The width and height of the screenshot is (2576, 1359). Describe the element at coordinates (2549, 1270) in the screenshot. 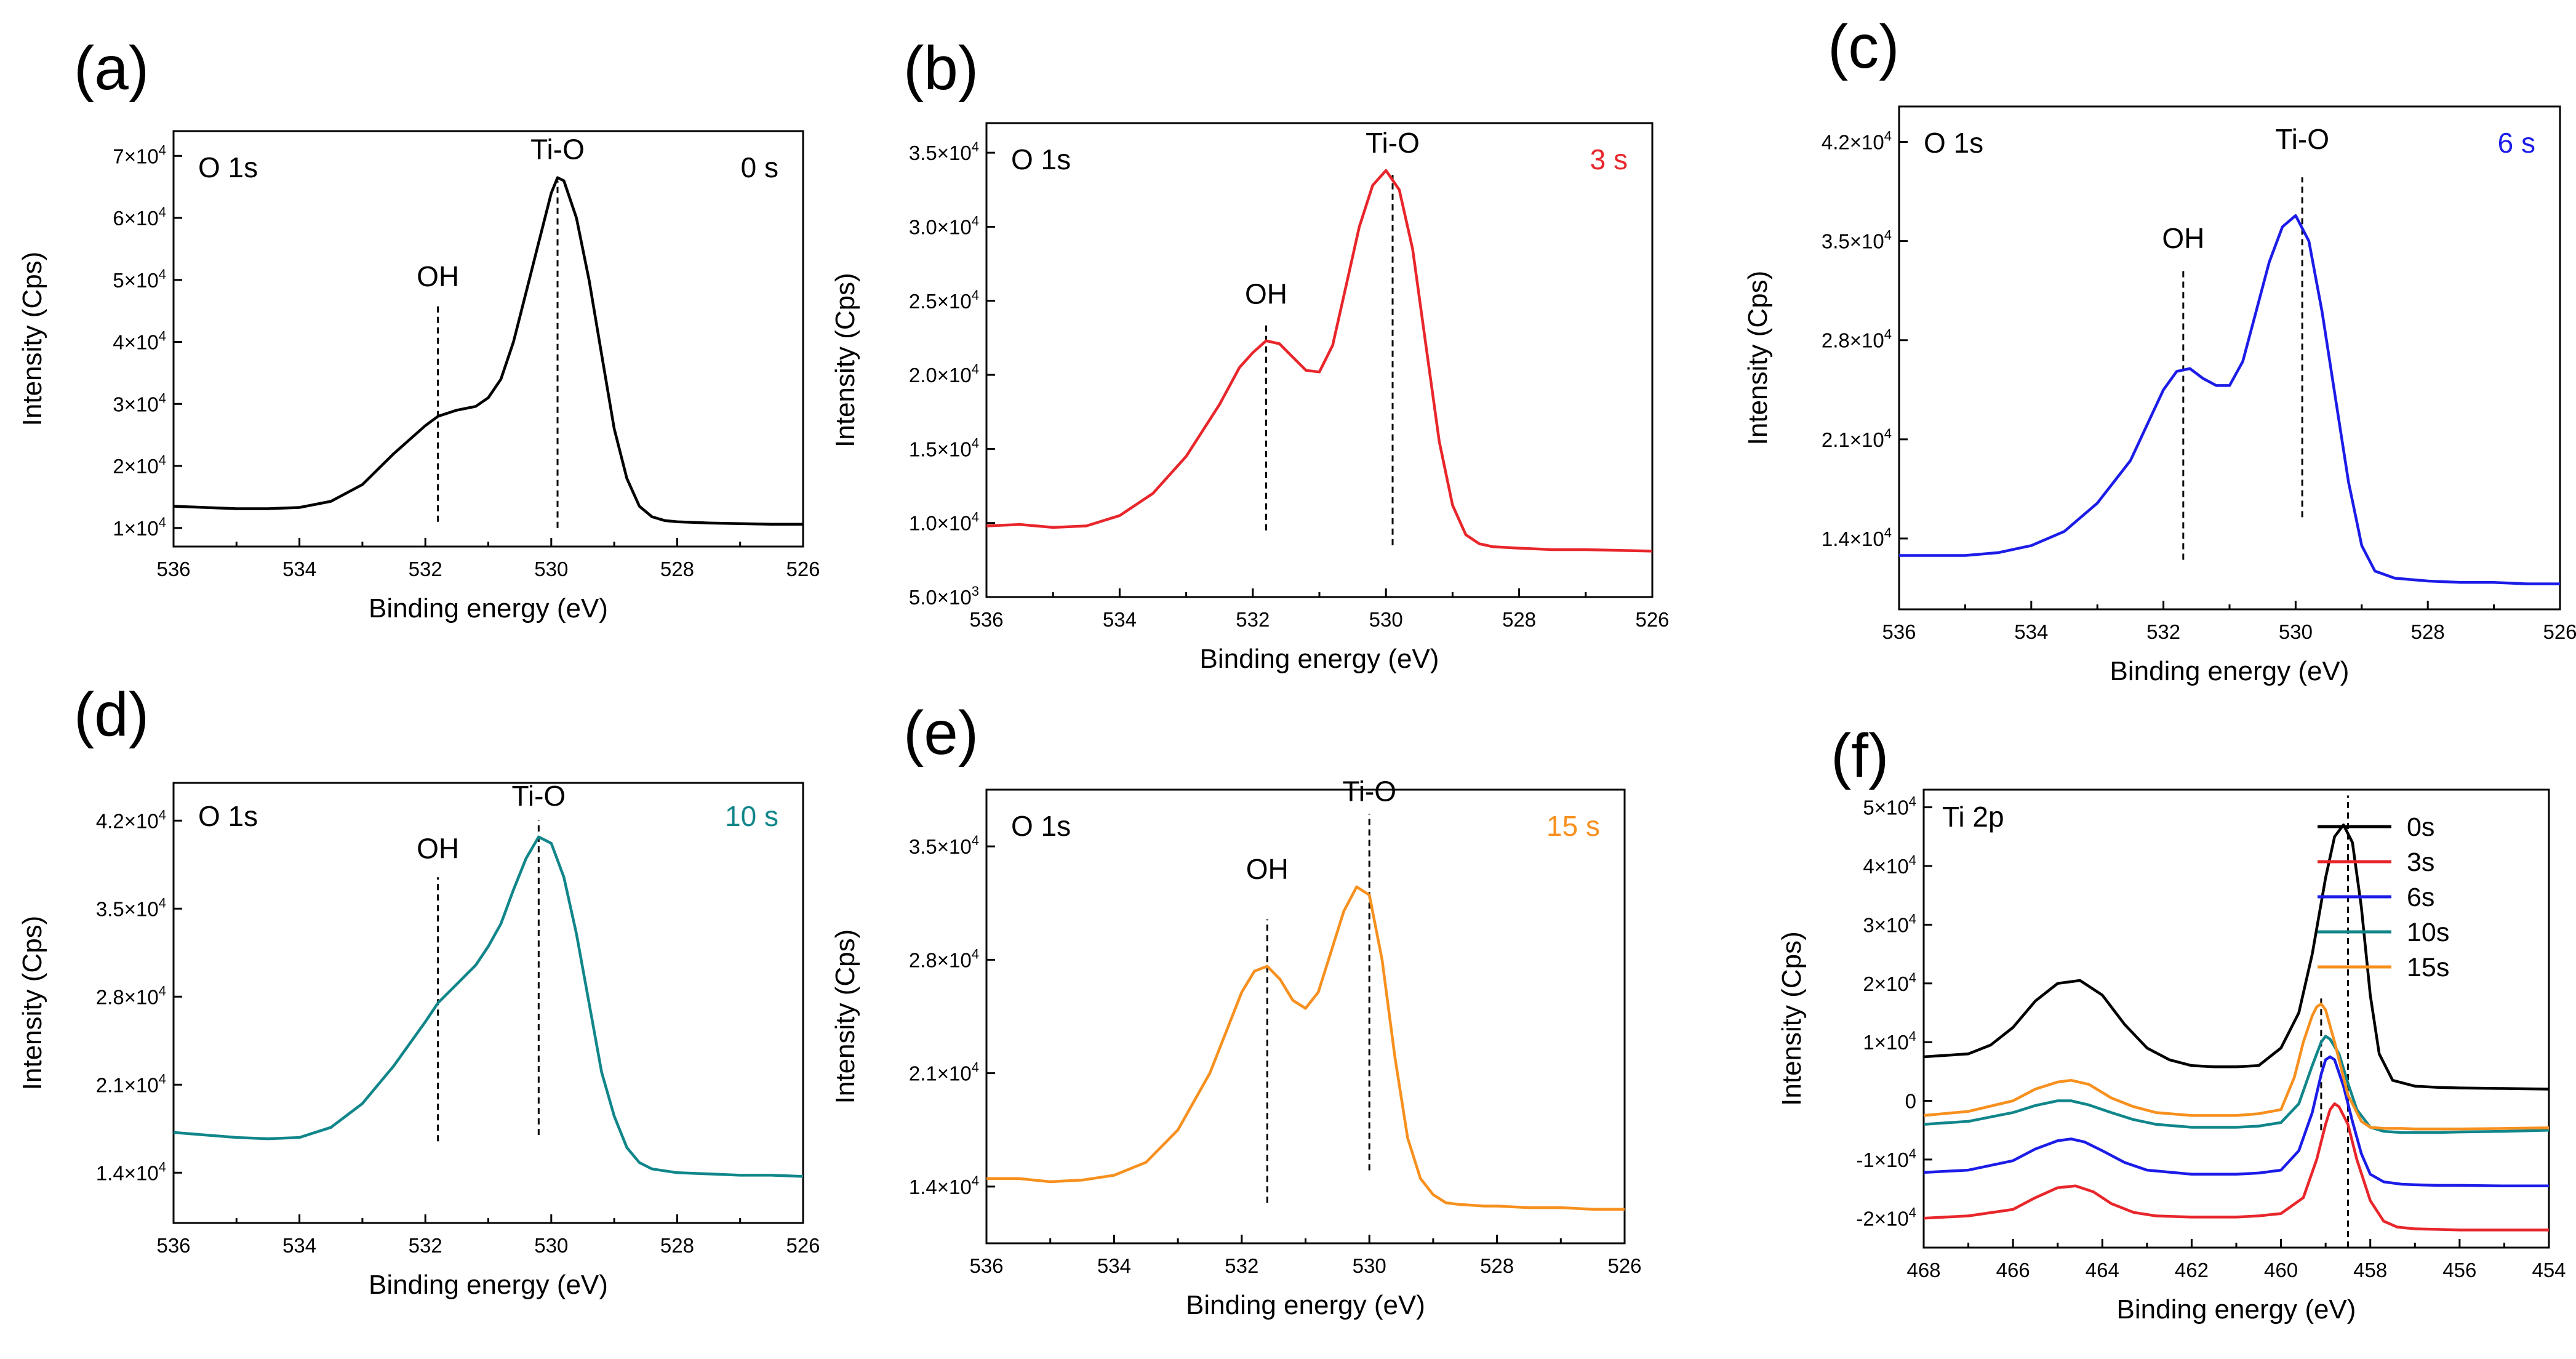

I see `x-tick-label: 454` at that location.